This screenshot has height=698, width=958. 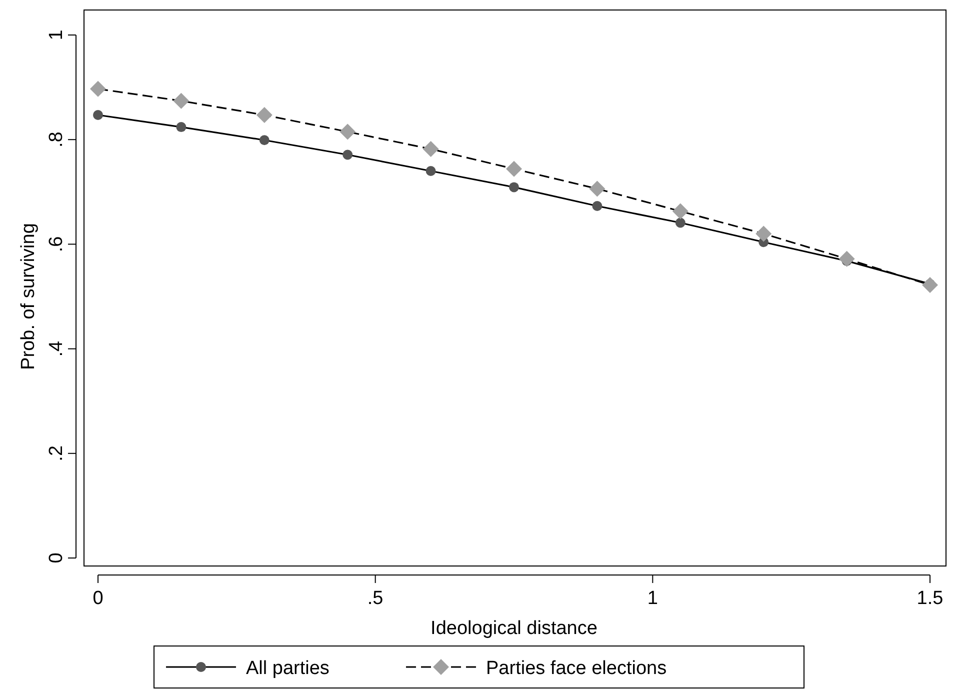 What do you see at coordinates (98, 598) in the screenshot?
I see `x-tick-label: 0` at bounding box center [98, 598].